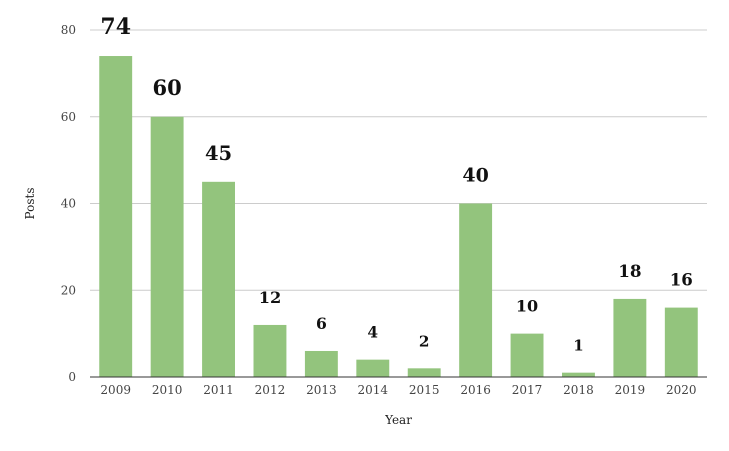 The height and width of the screenshot is (451, 729). I want to click on bar-2020, so click(681, 342).